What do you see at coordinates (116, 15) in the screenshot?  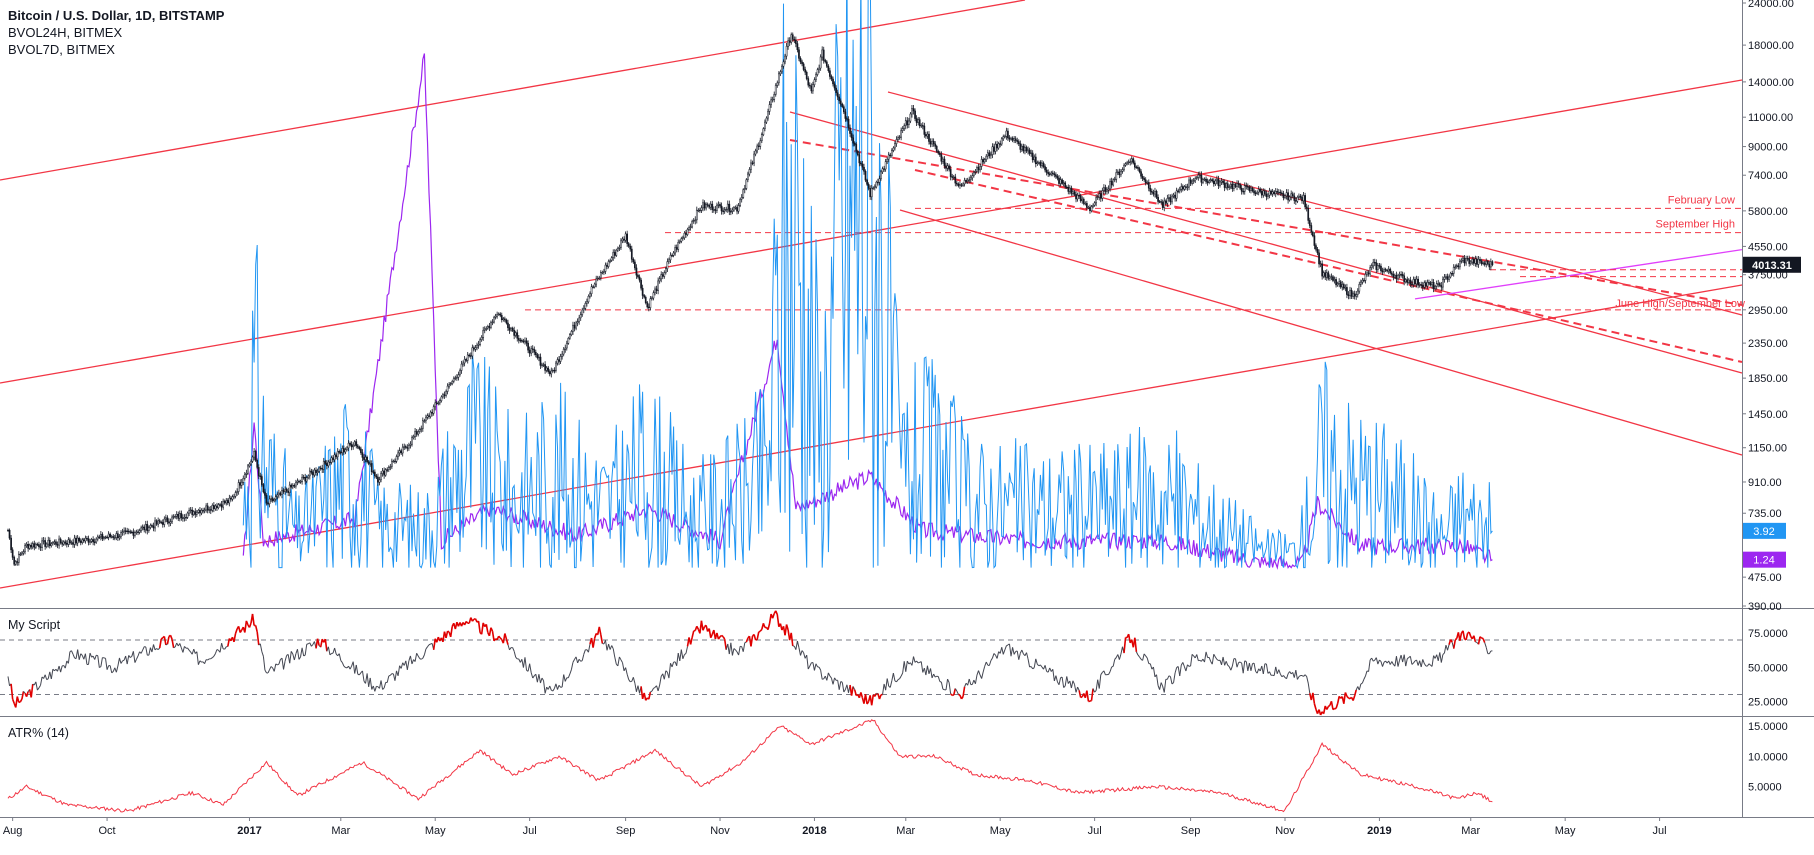 I see `legend-symbol: Bitcoin / U.S. Dollar, 1D, BITSTAMP` at bounding box center [116, 15].